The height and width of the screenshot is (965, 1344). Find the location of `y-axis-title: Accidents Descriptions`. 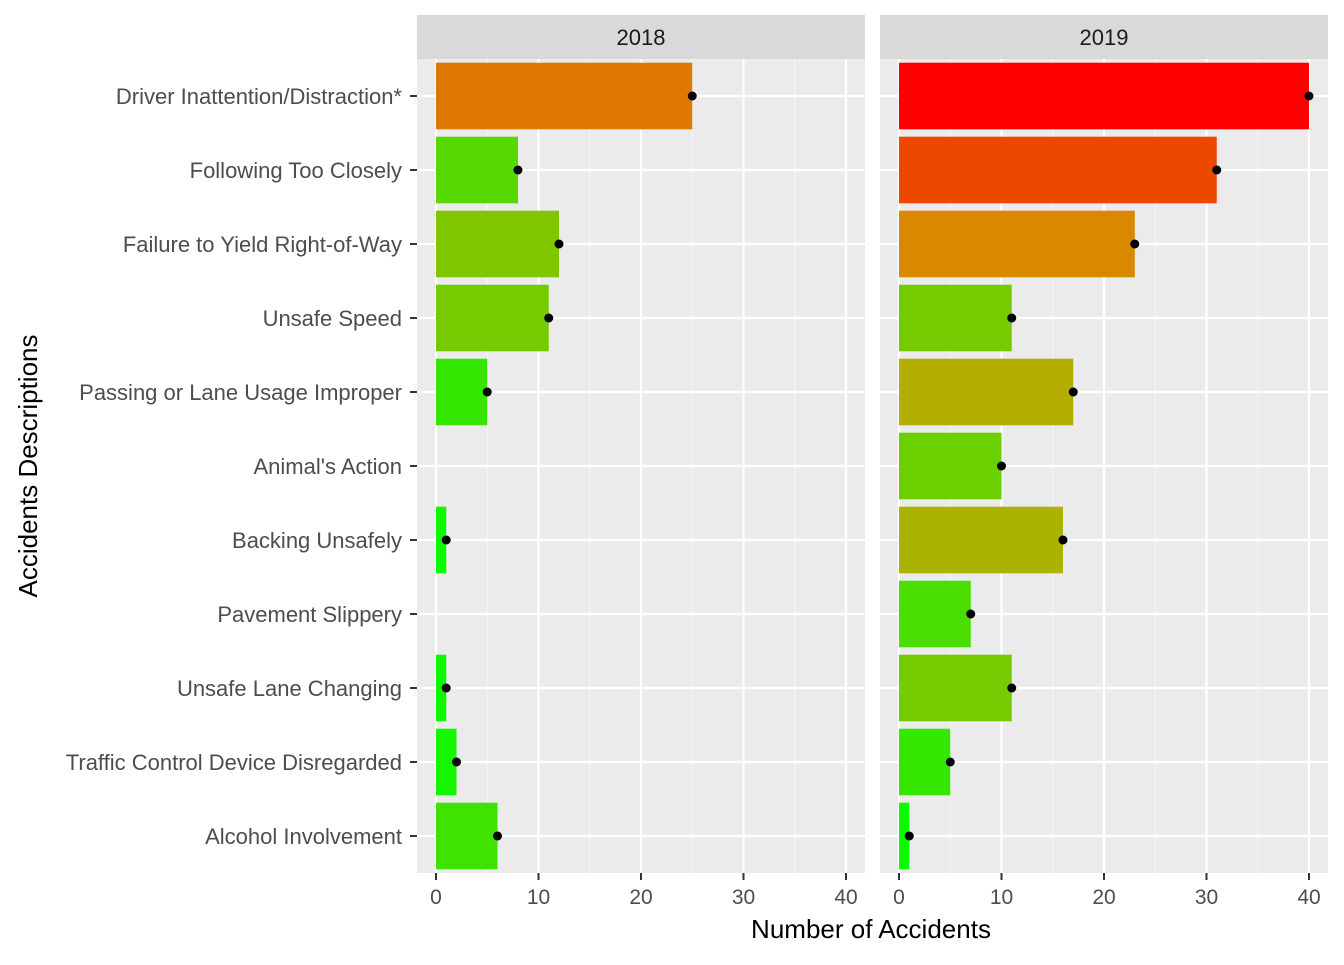

y-axis-title: Accidents Descriptions is located at coordinates (28, 466).